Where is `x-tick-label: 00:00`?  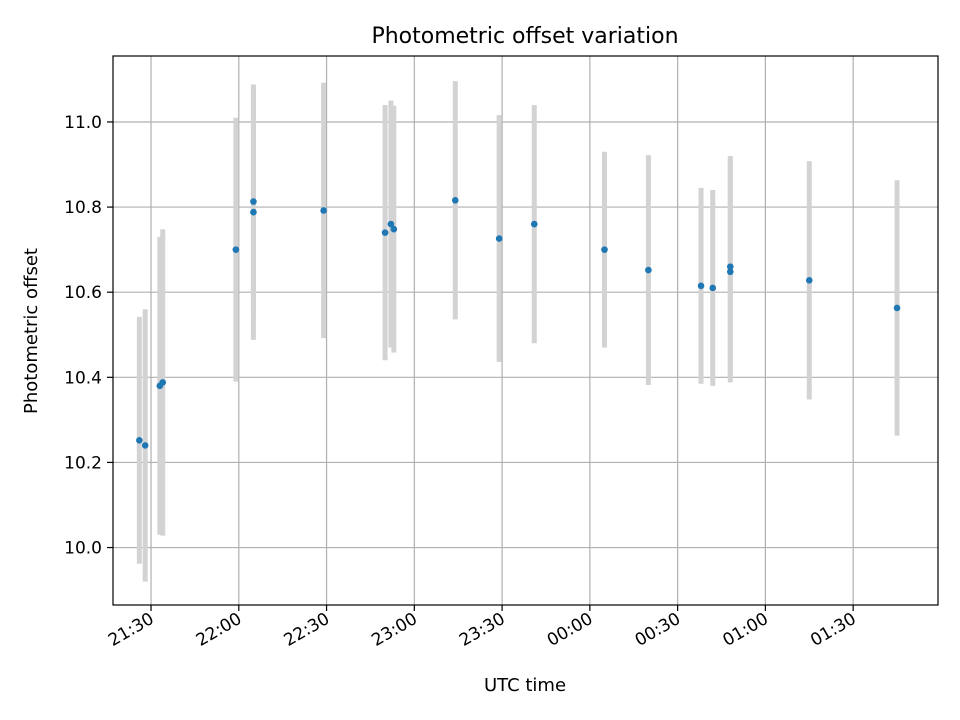
x-tick-label: 00:00 is located at coordinates (570, 630).